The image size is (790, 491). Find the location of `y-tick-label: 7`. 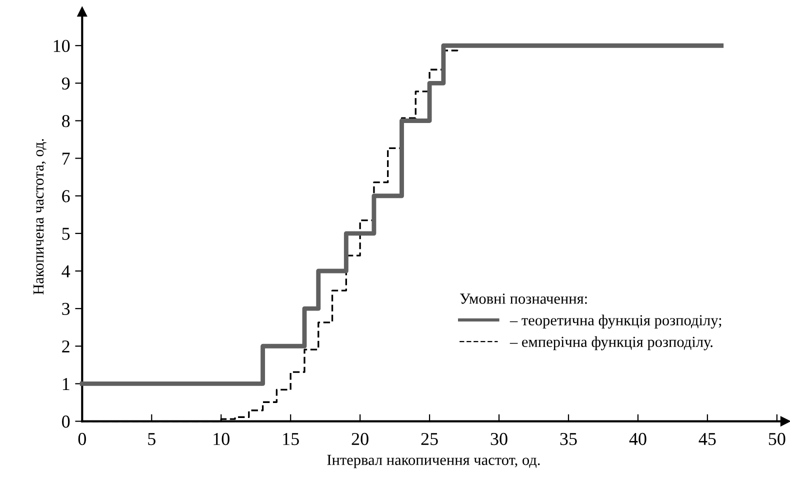

y-tick-label: 7 is located at coordinates (66, 158).